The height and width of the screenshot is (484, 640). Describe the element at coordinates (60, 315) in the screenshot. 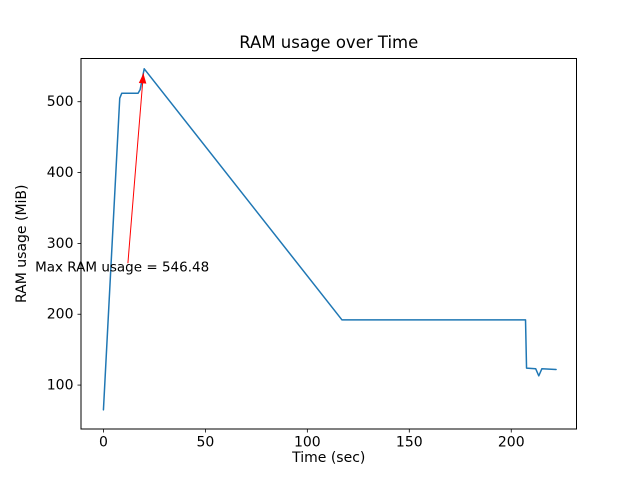

I see `y-tick-label: 200` at that location.